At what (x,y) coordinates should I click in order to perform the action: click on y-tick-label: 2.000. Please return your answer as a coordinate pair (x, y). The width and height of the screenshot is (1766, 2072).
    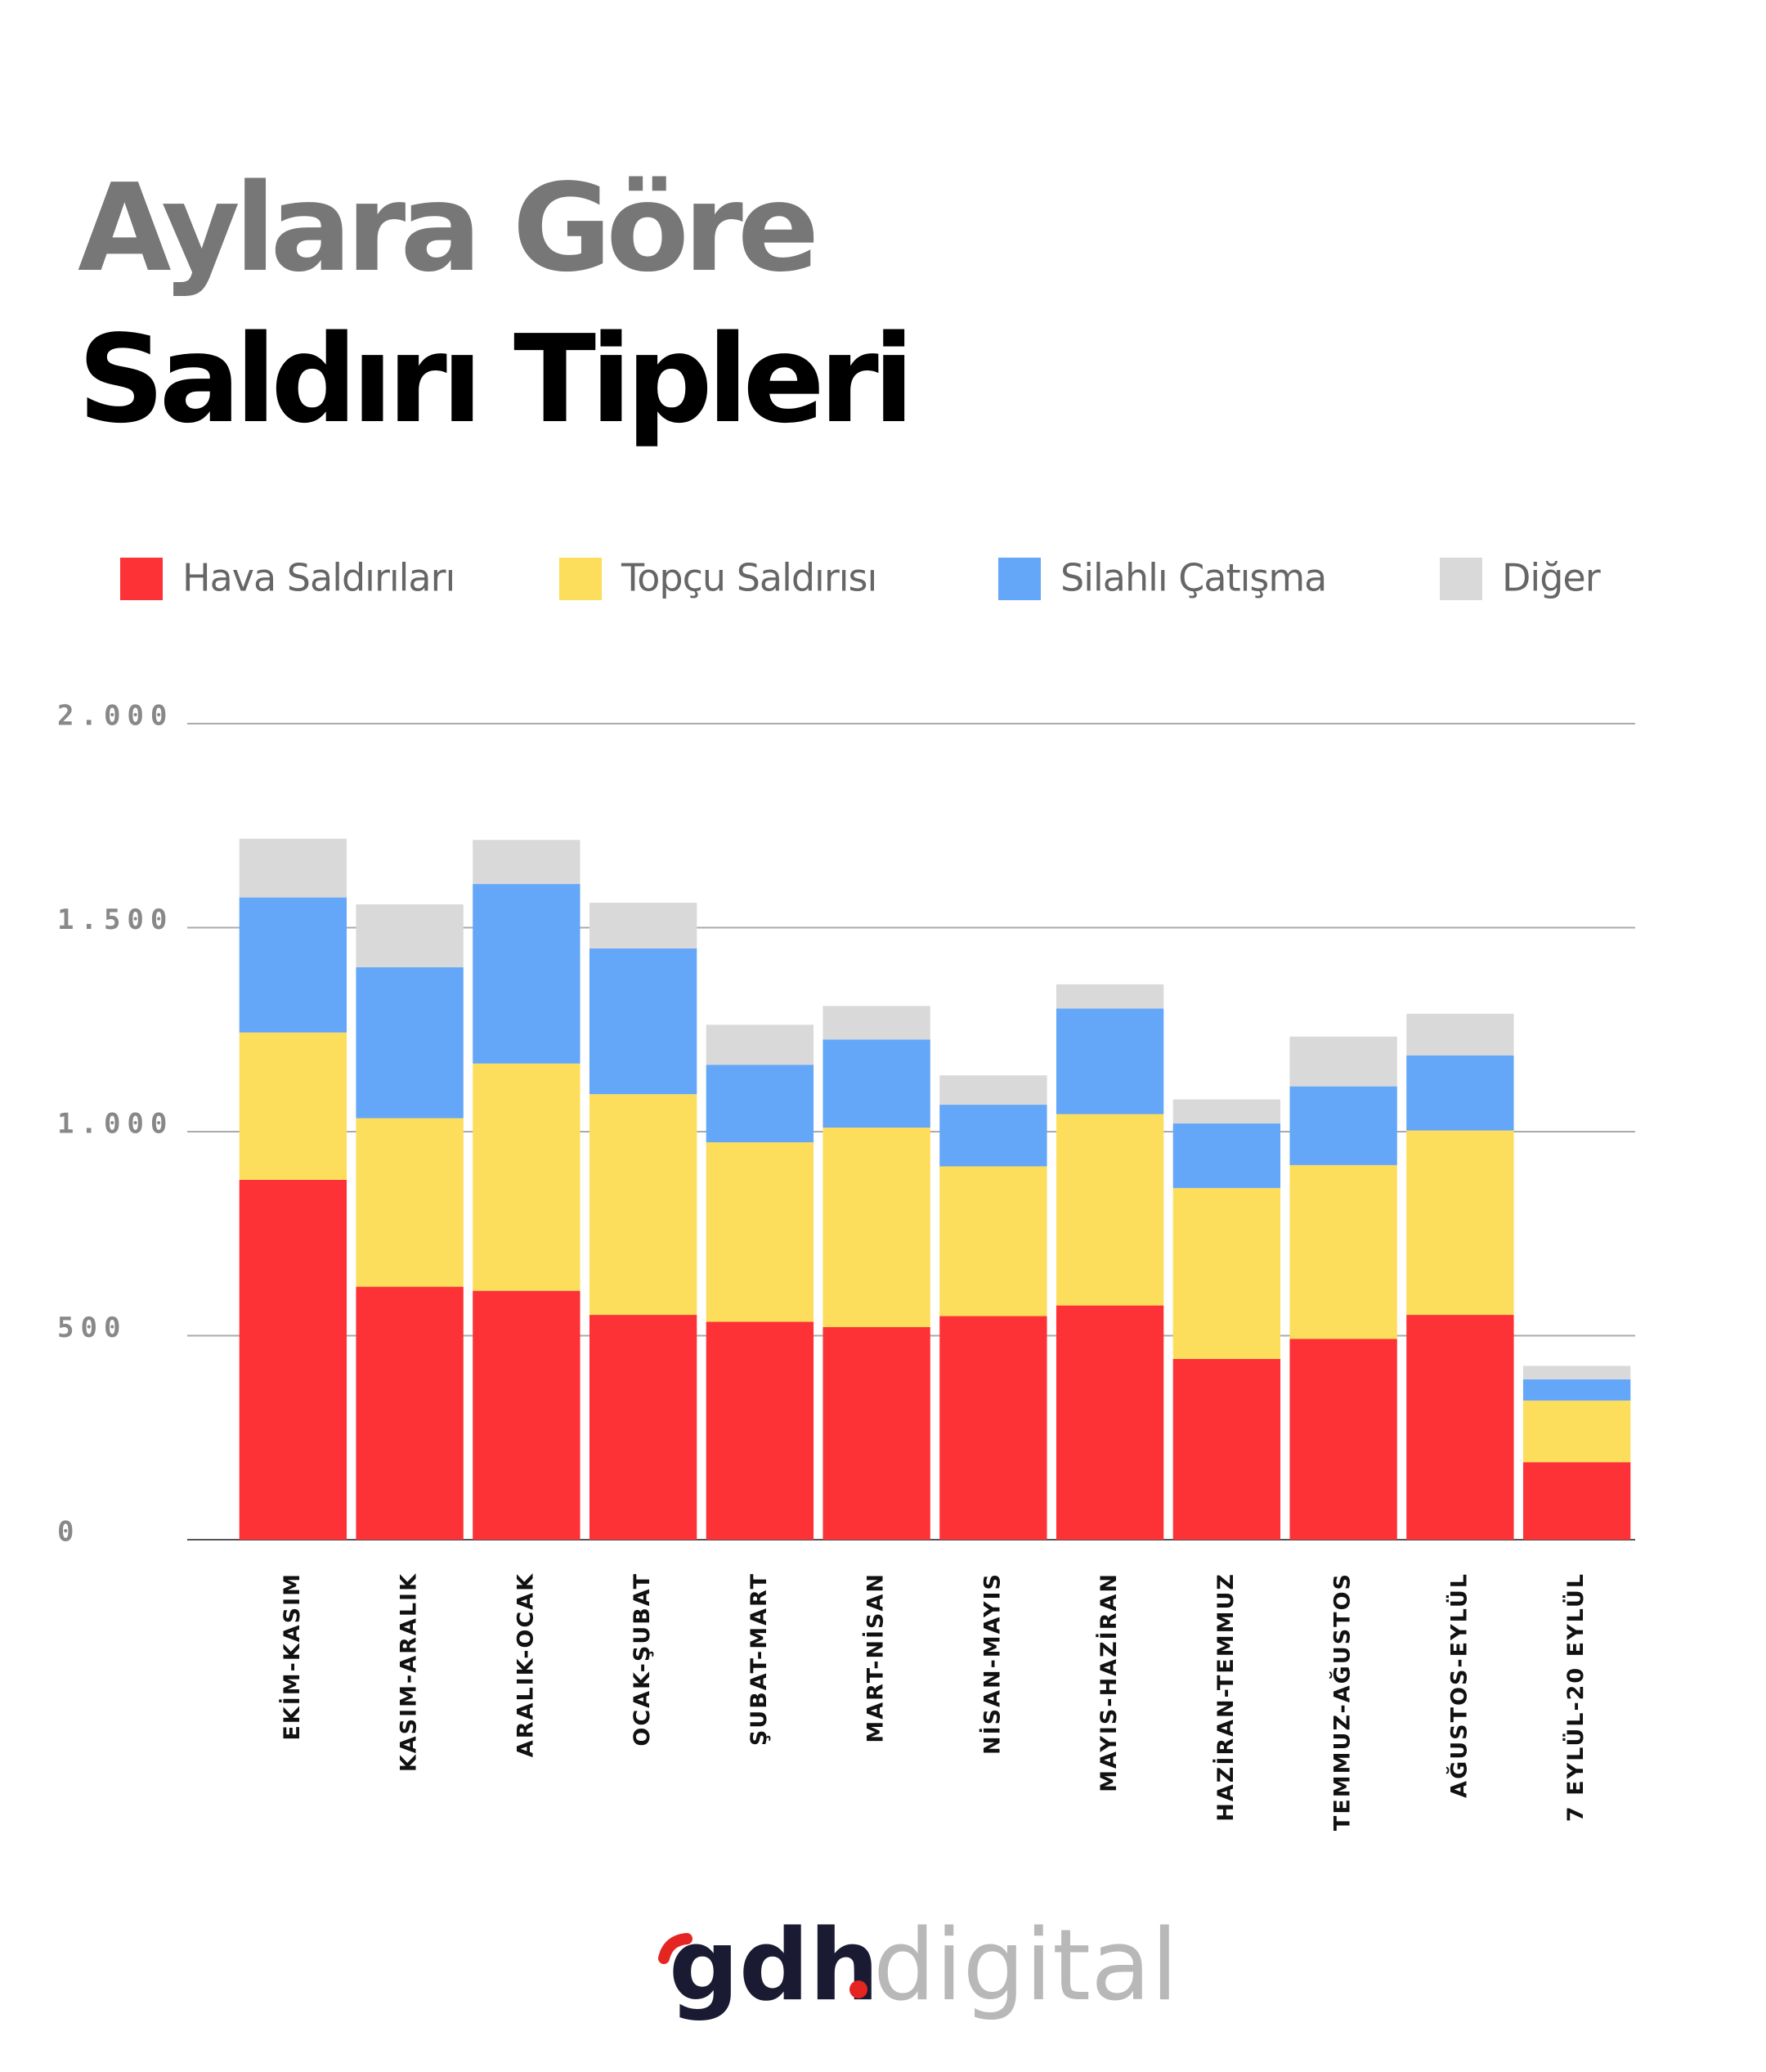
    Looking at the image, I should click on (115, 717).